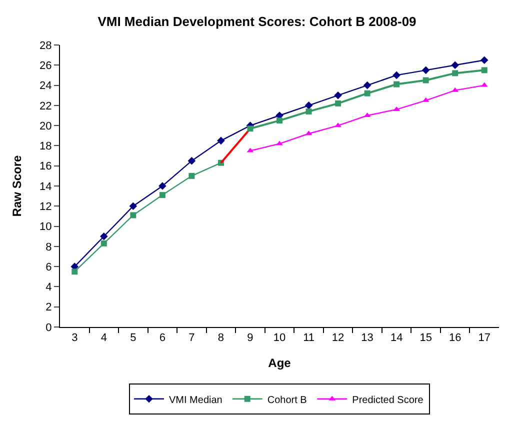 Image resolution: width=514 pixels, height=426 pixels. I want to click on x-tick-label: 6, so click(162, 338).